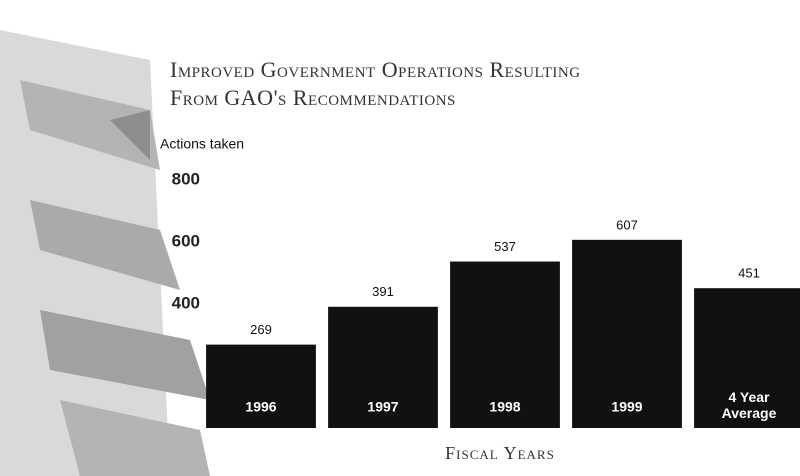 The height and width of the screenshot is (476, 800). I want to click on category-label: 1998, so click(504, 407).